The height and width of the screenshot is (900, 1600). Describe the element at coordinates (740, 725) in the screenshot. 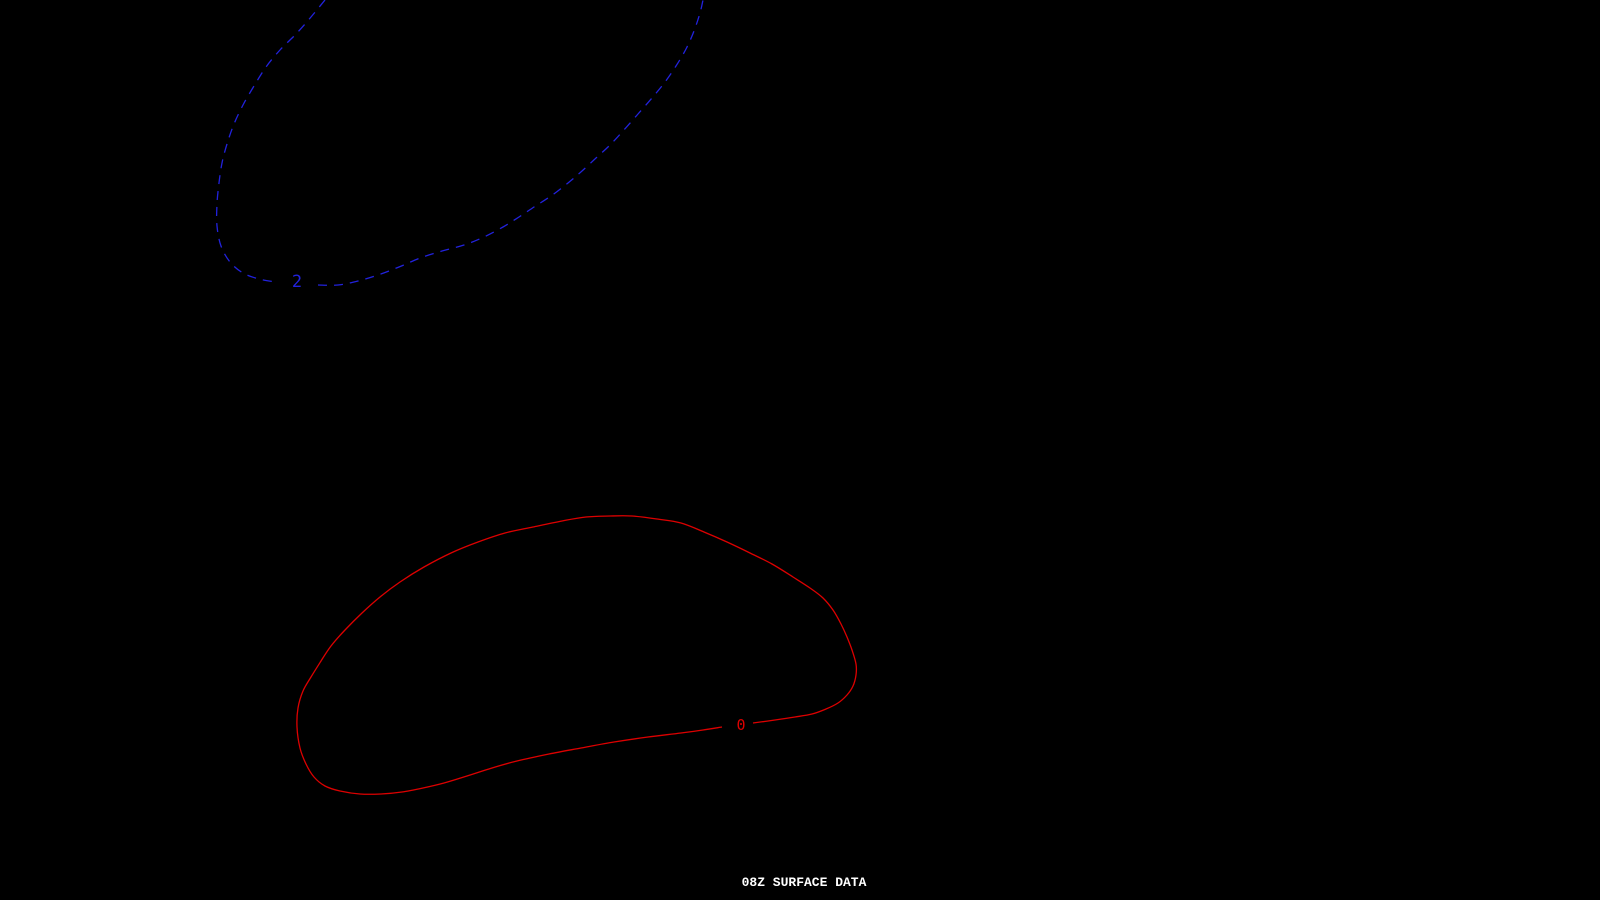

I see `contour-0-label: 0` at that location.